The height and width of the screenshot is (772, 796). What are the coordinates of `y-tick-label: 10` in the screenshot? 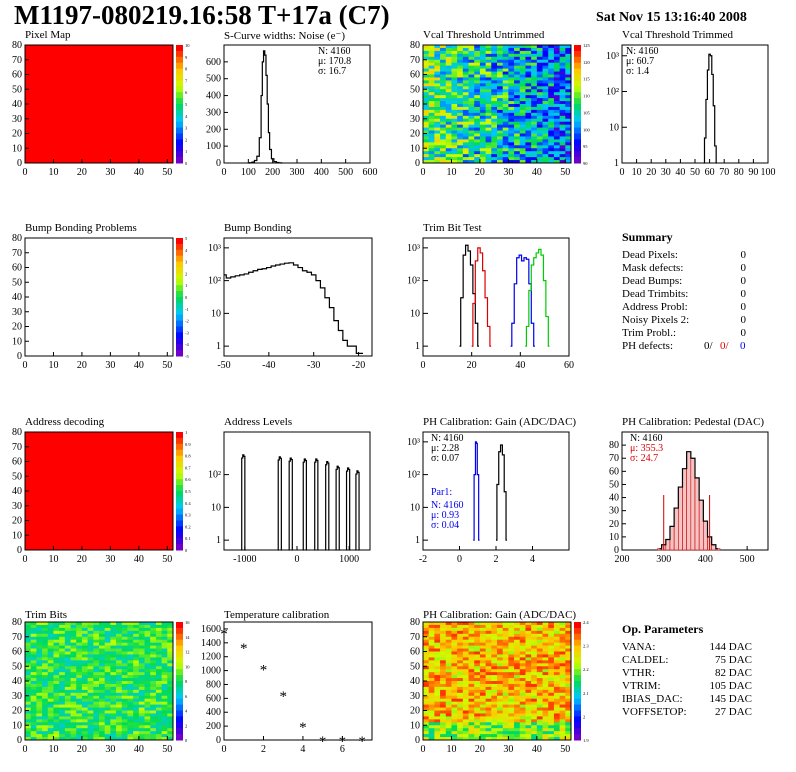 It's located at (17, 341).